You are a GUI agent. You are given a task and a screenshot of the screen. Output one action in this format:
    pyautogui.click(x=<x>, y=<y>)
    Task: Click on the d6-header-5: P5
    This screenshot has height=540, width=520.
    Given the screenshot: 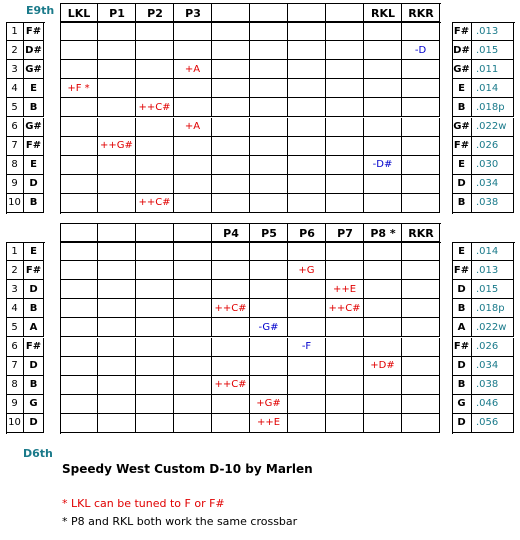 What is the action you would take?
    pyautogui.click(x=269, y=233)
    